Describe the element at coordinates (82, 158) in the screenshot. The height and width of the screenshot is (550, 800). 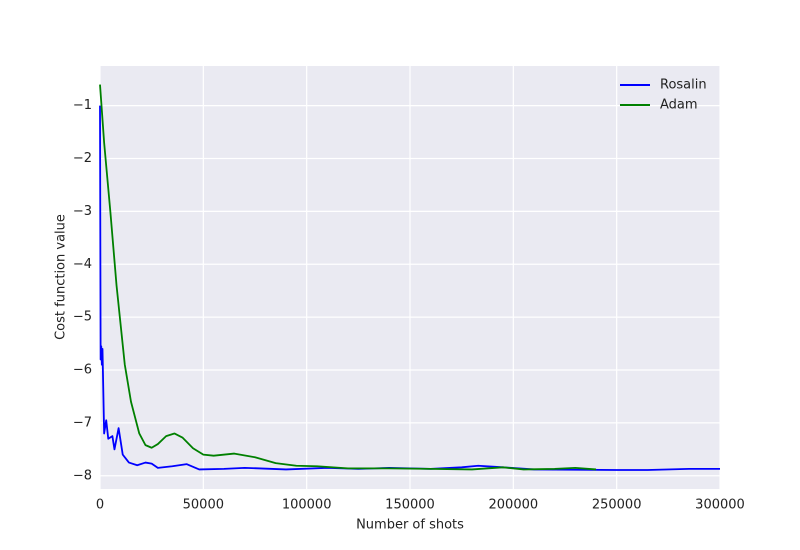
I see `y-tick-label: −2` at that location.